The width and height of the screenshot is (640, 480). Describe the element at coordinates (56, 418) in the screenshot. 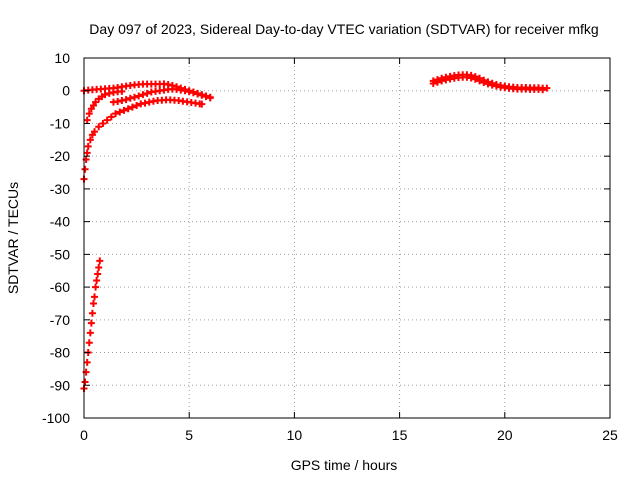

I see `y-tick-label: -100` at that location.